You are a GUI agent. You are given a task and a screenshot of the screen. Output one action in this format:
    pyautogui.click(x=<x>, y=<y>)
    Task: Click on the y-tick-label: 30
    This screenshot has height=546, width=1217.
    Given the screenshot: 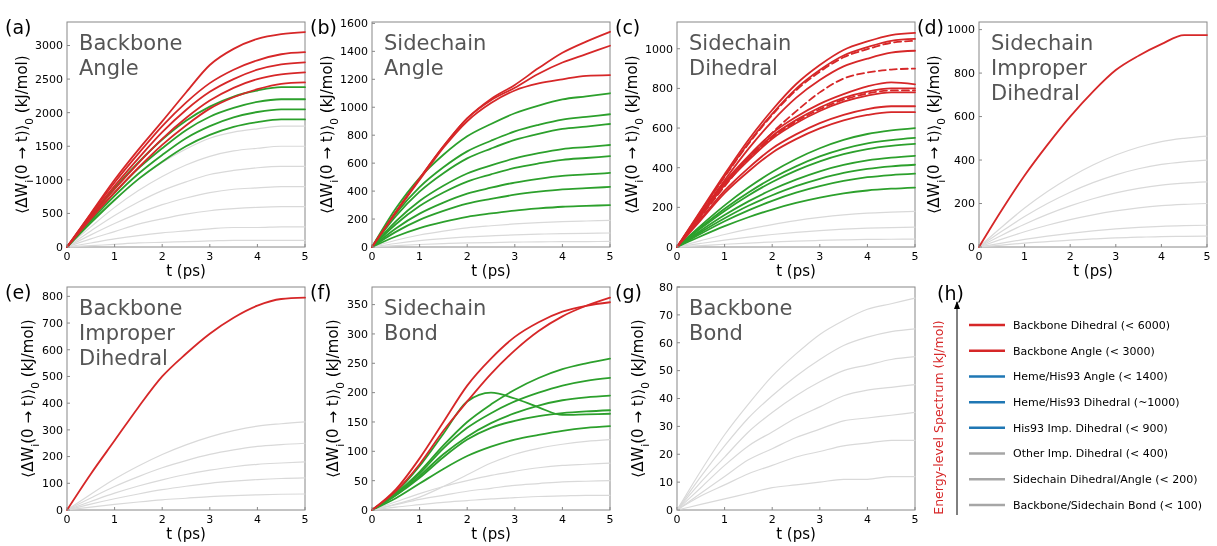 What is the action you would take?
    pyautogui.click(x=666, y=427)
    